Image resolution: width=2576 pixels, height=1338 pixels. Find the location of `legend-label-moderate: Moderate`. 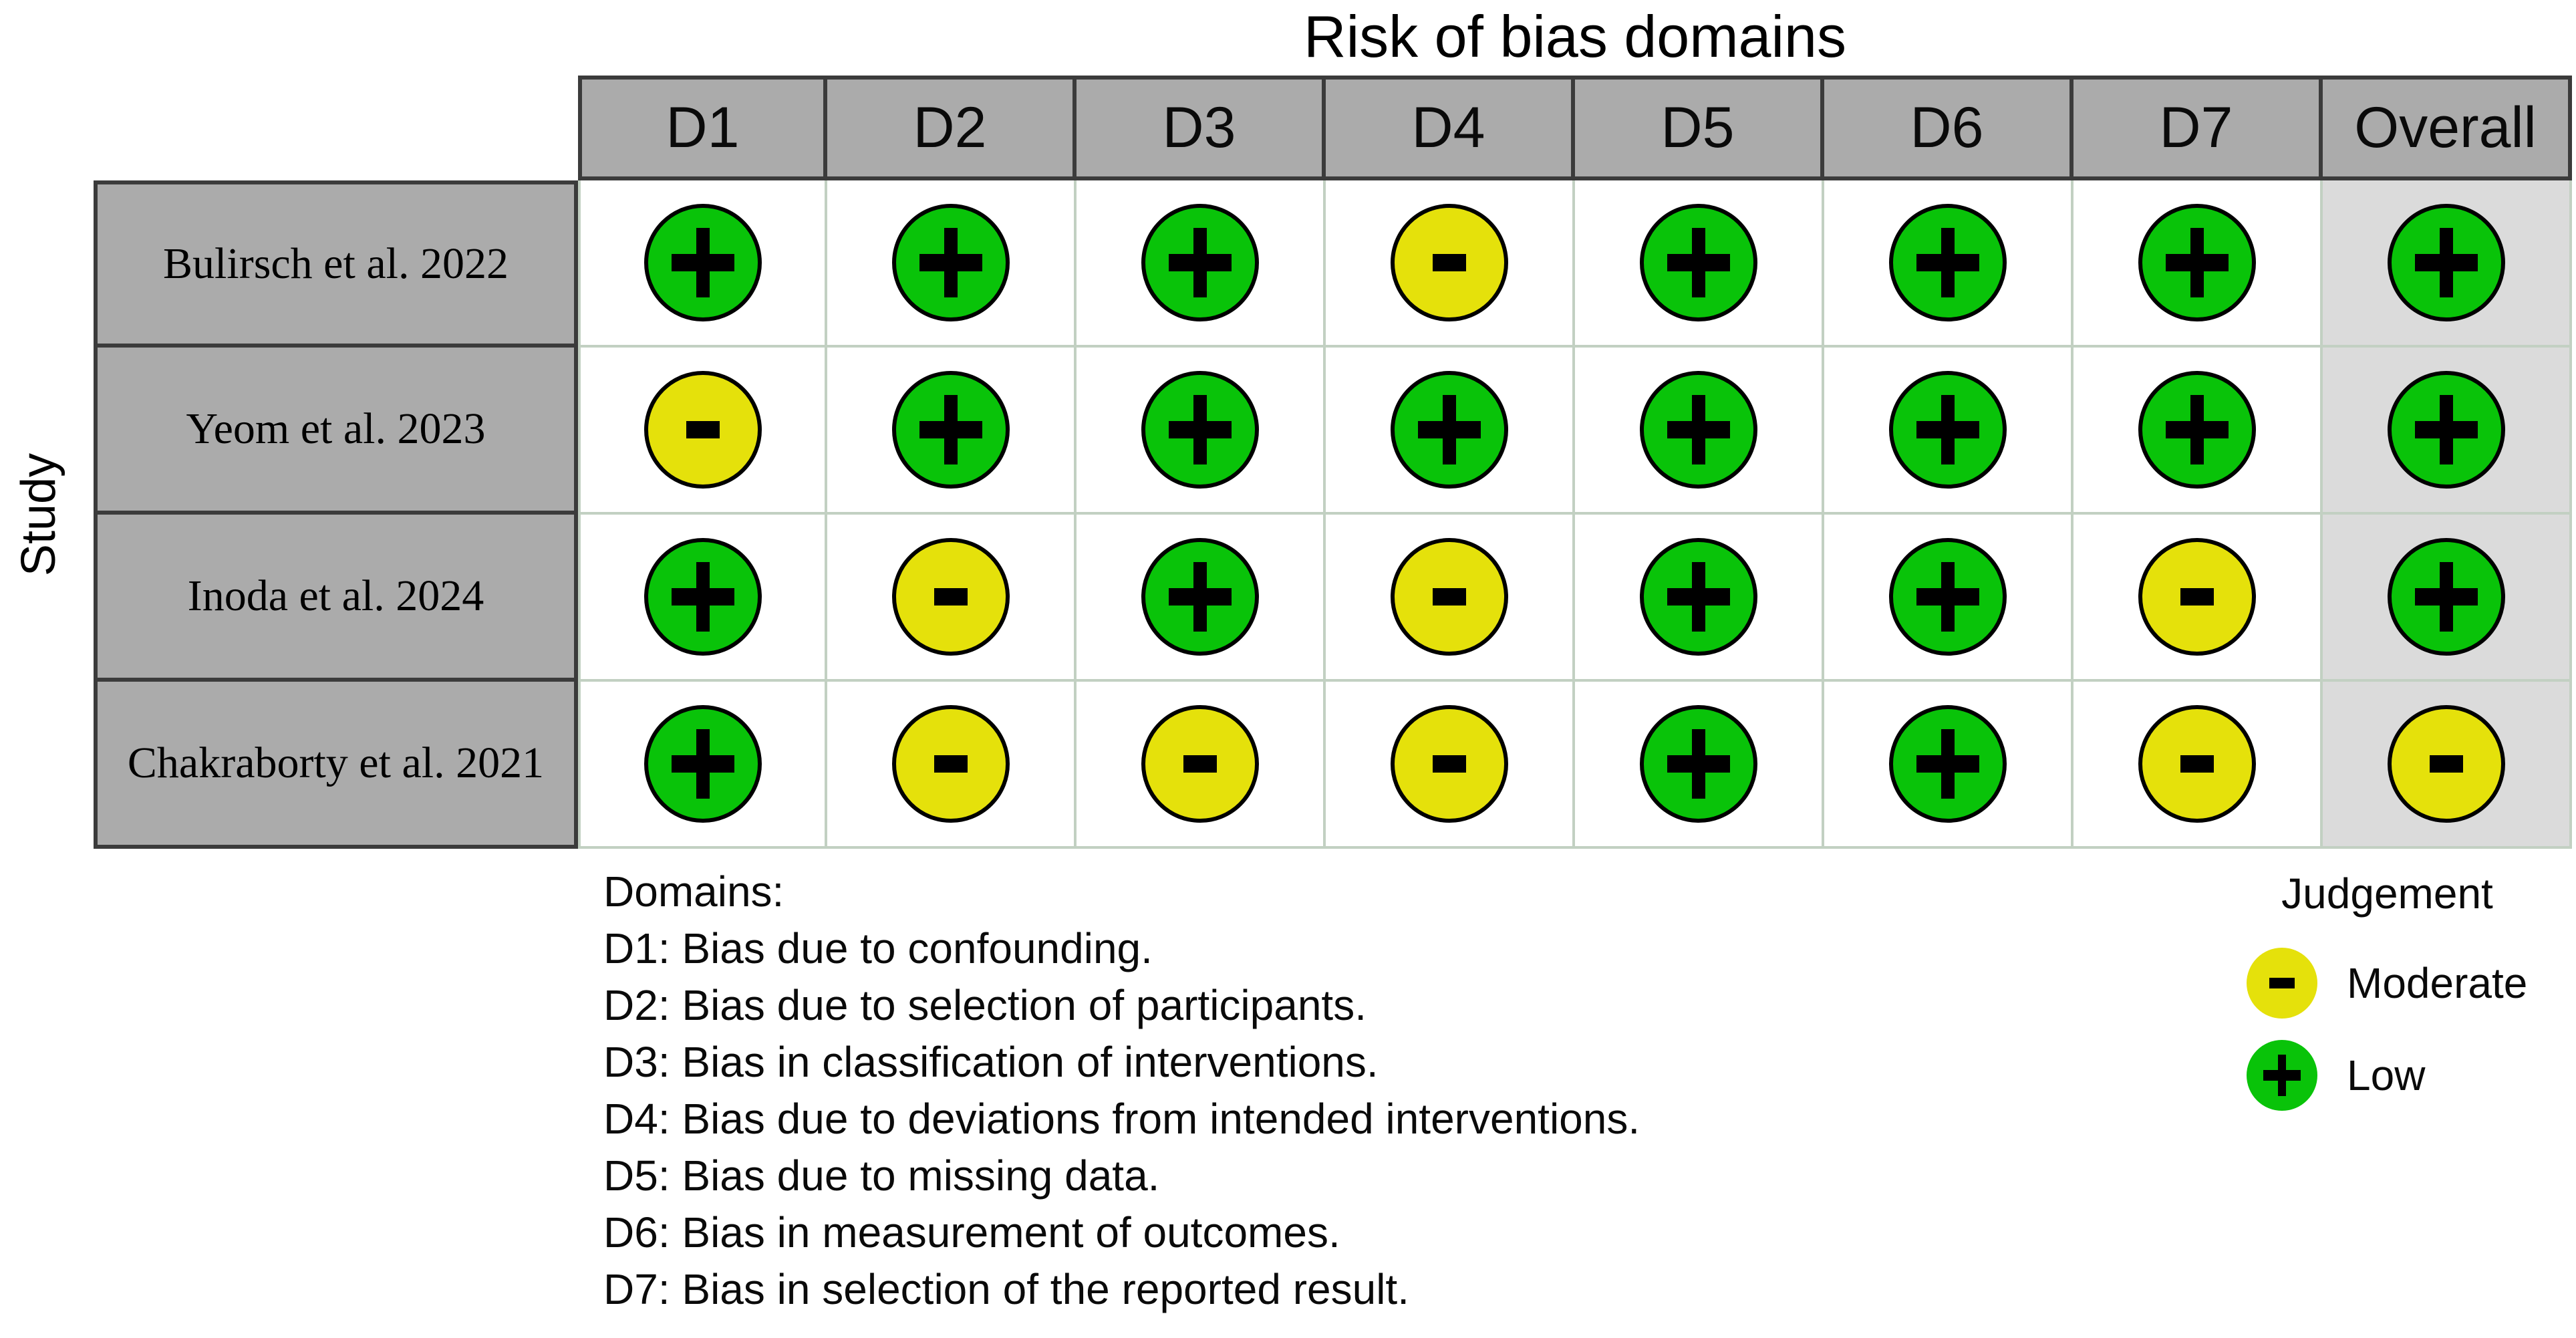

legend-label-moderate: Moderate is located at coordinates (2437, 983).